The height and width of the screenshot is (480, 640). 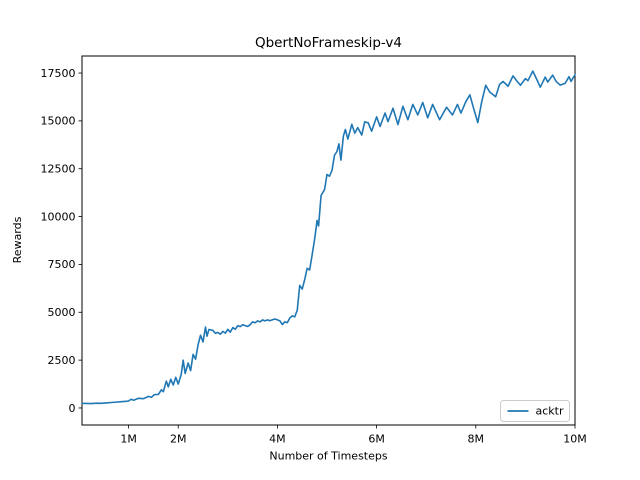 I want to click on y-tick-label: 15000, so click(x=58, y=121).